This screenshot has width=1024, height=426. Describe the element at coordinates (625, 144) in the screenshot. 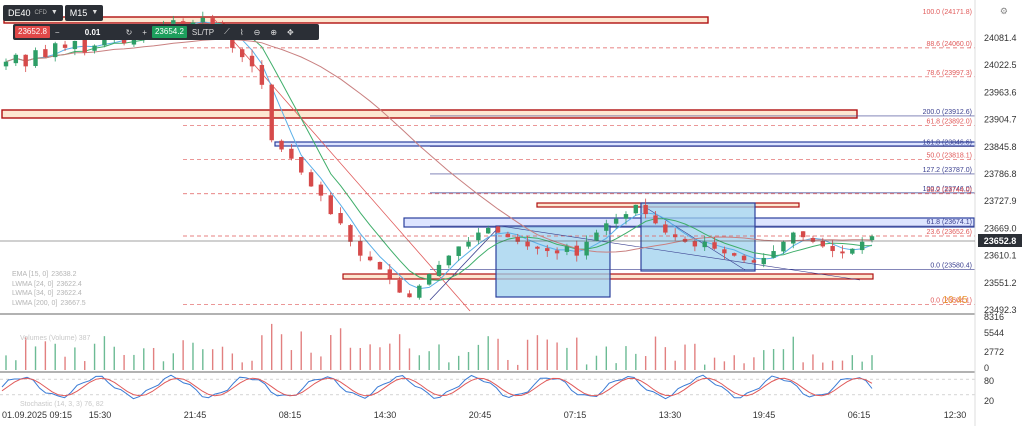

I see `blue-zone-top` at that location.